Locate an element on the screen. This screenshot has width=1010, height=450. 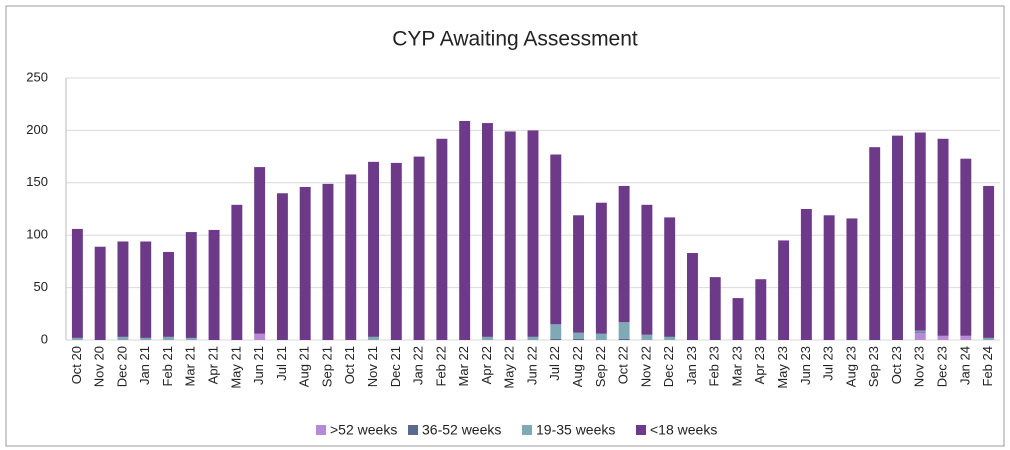
x-tick-label: Jun 21 is located at coordinates (258, 365).